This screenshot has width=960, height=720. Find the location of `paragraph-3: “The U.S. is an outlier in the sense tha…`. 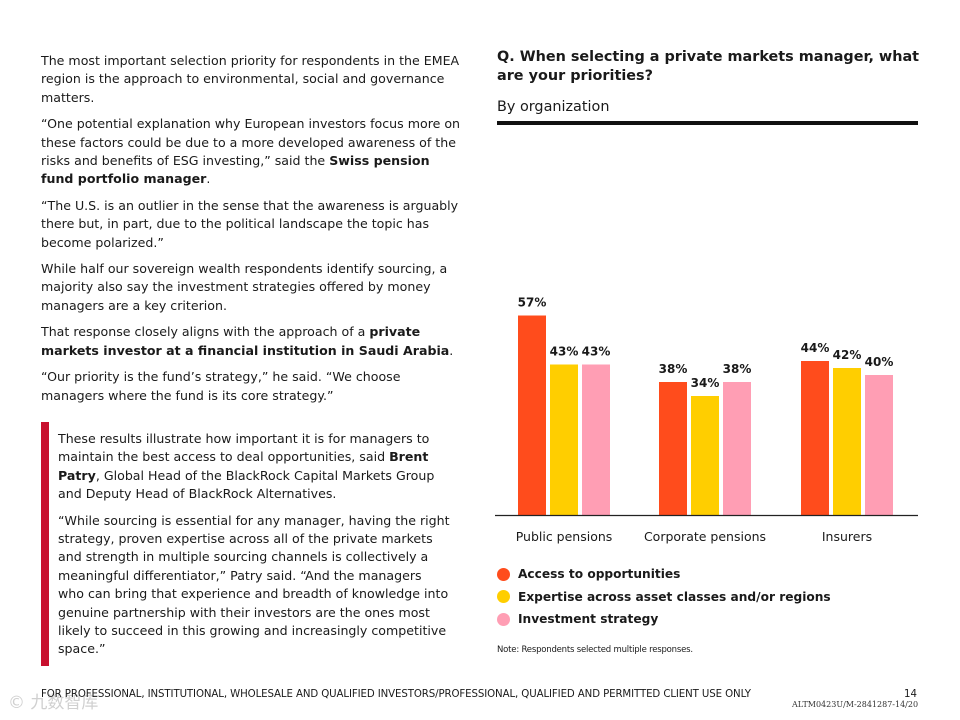

paragraph-3: “The U.S. is an outlier in the sense tha… is located at coordinates (250, 223).